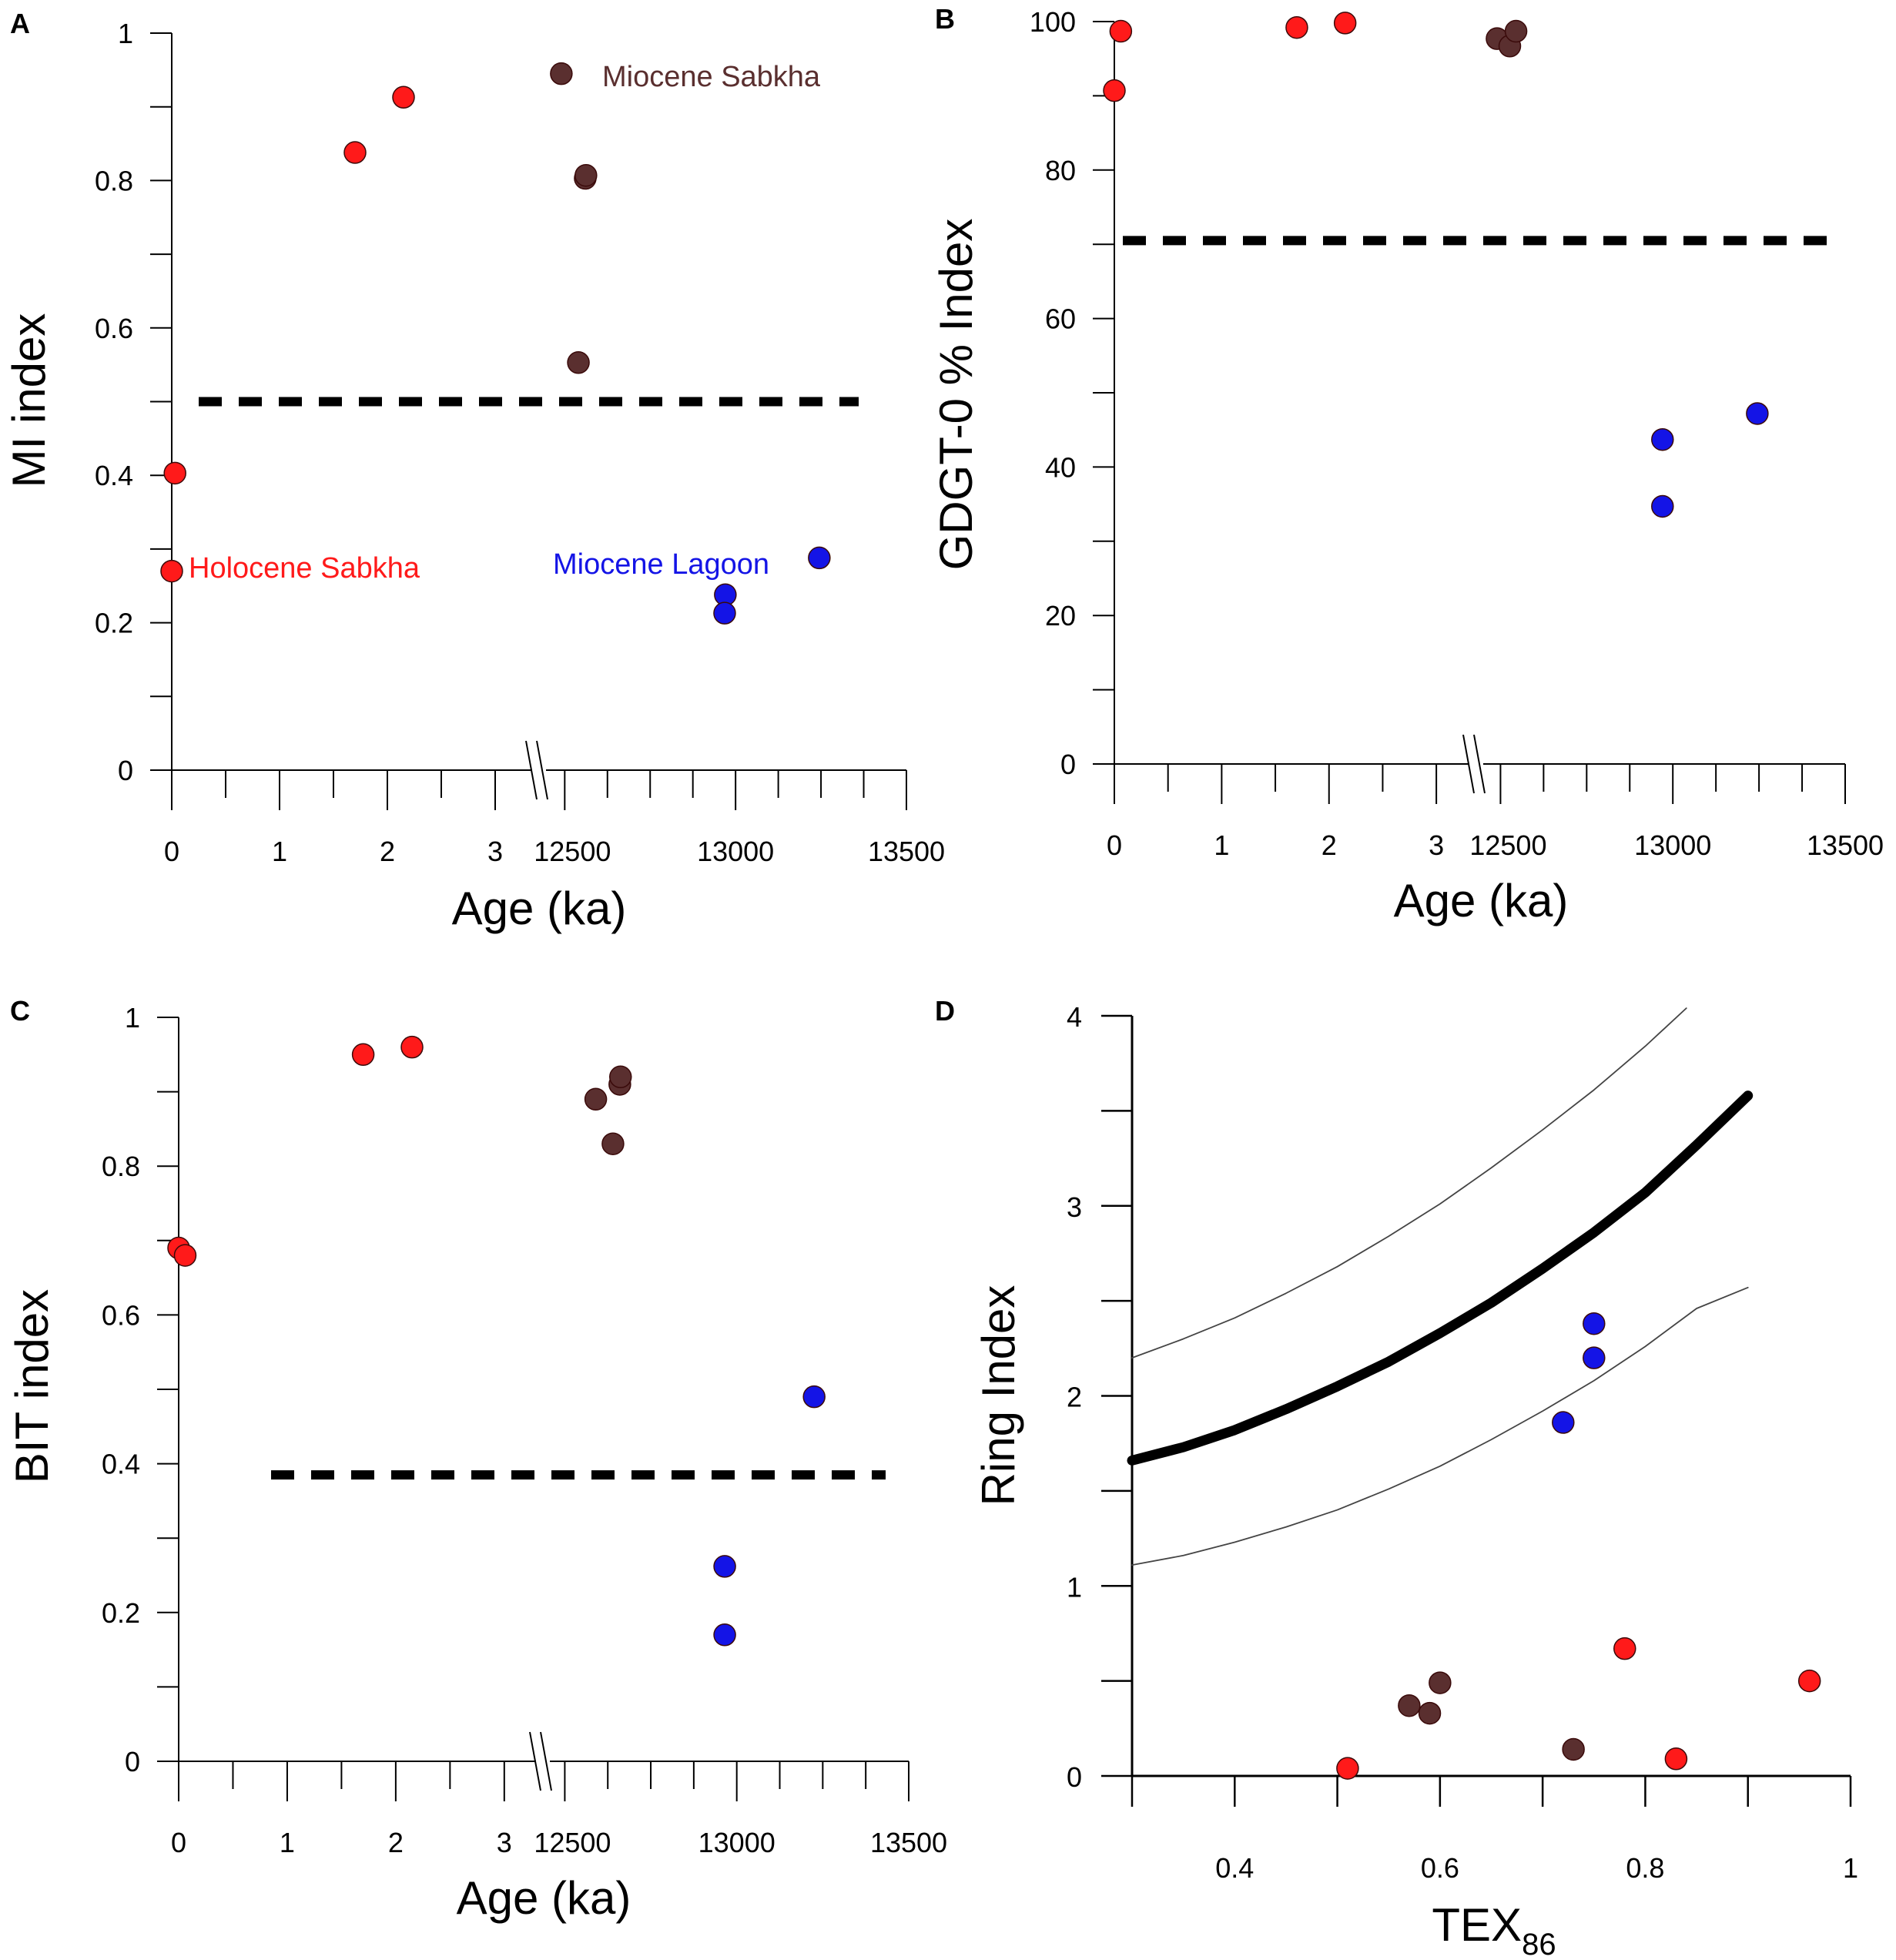  I want to click on x-tick-label: 2, so click(1329, 845).